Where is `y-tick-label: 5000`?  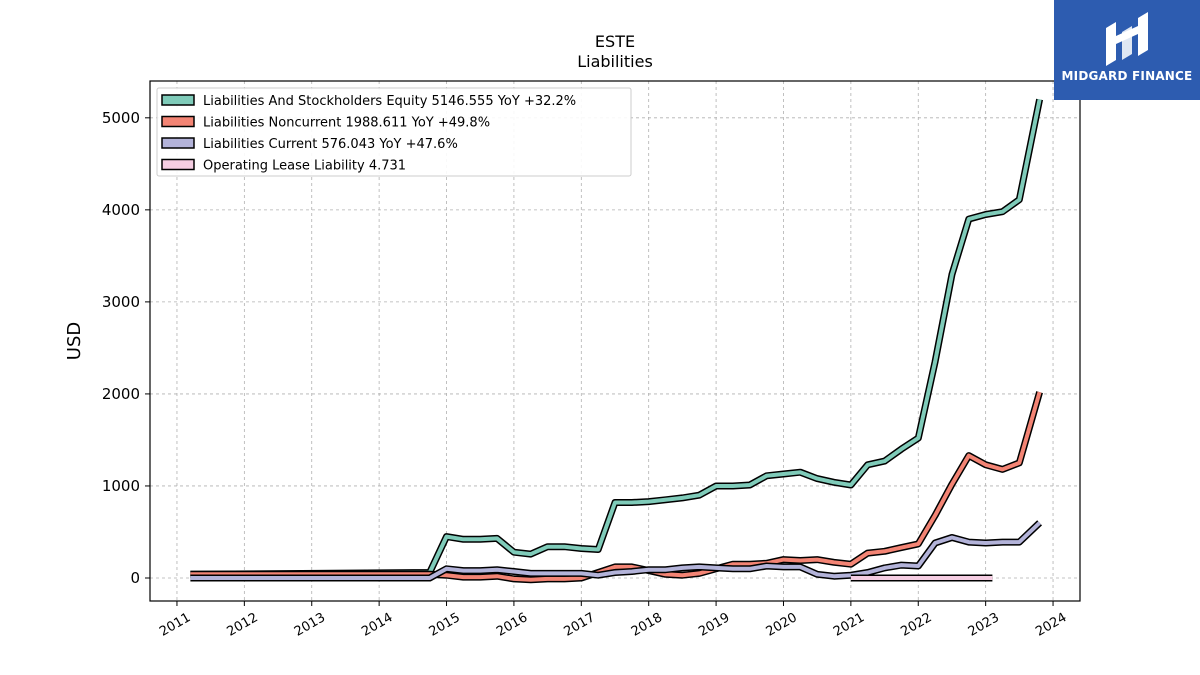
y-tick-label: 5000 is located at coordinates (121, 118).